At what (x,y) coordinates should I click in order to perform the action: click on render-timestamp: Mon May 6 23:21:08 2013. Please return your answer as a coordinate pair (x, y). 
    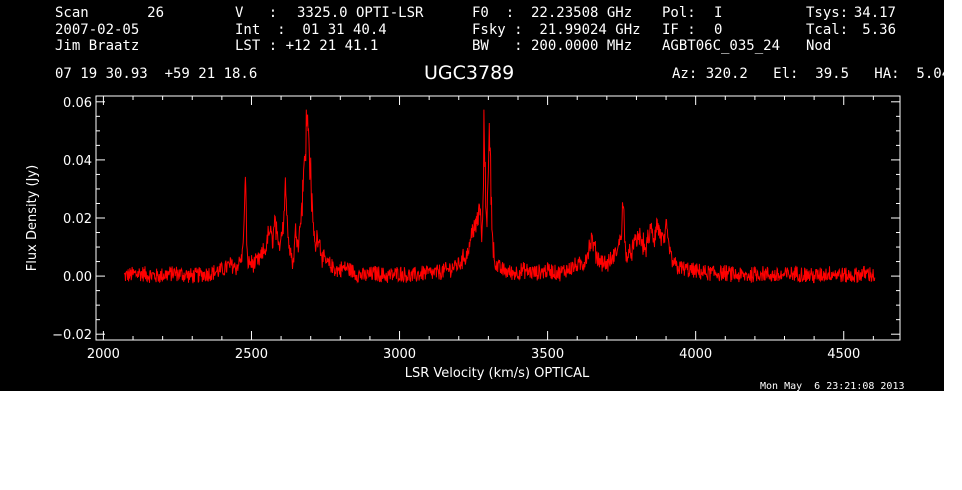
    Looking at the image, I should click on (832, 386).